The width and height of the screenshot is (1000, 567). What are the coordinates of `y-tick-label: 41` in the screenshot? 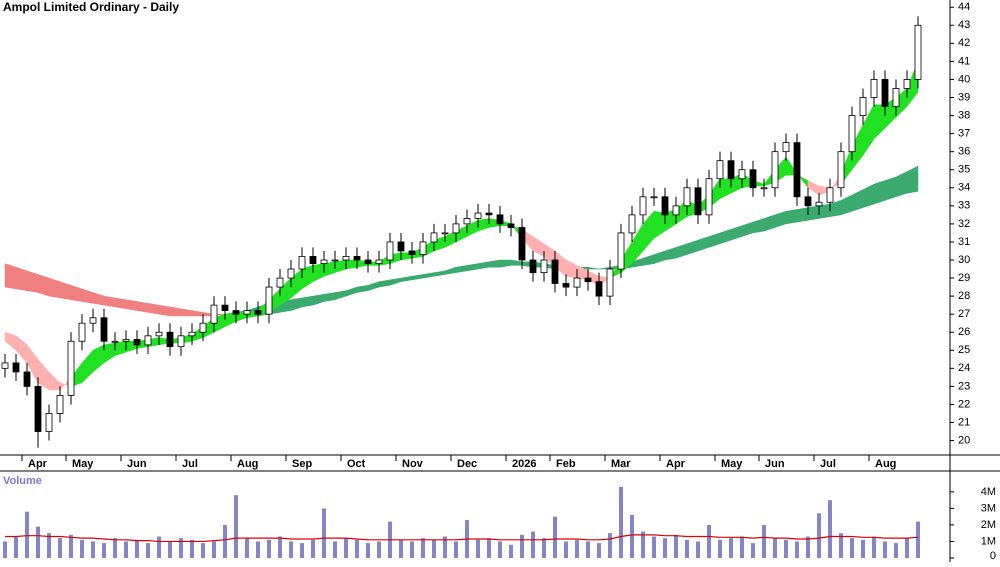 It's located at (964, 61).